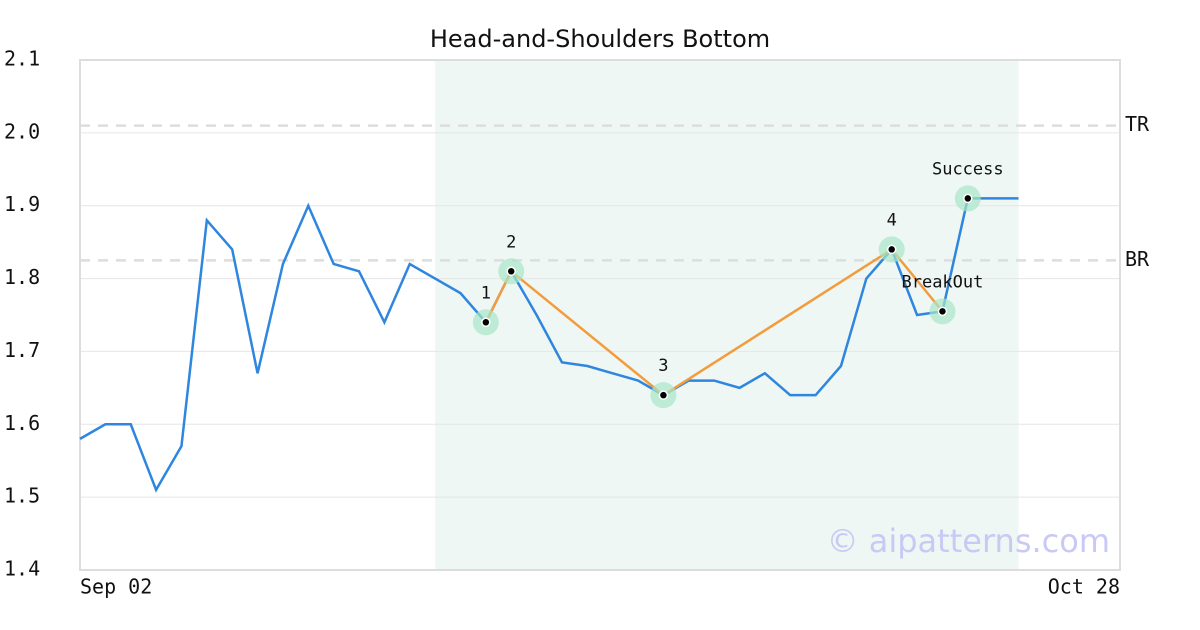  Describe the element at coordinates (22, 277) in the screenshot. I see `y-tick-label: 1.8` at that location.